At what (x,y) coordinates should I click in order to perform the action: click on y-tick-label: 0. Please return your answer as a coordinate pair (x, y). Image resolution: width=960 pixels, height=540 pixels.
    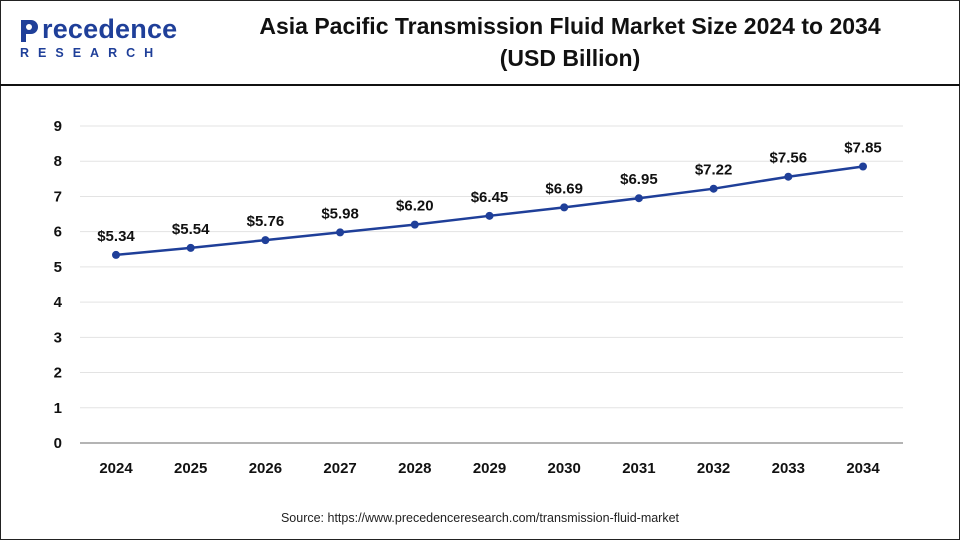
    Looking at the image, I should click on (58, 443).